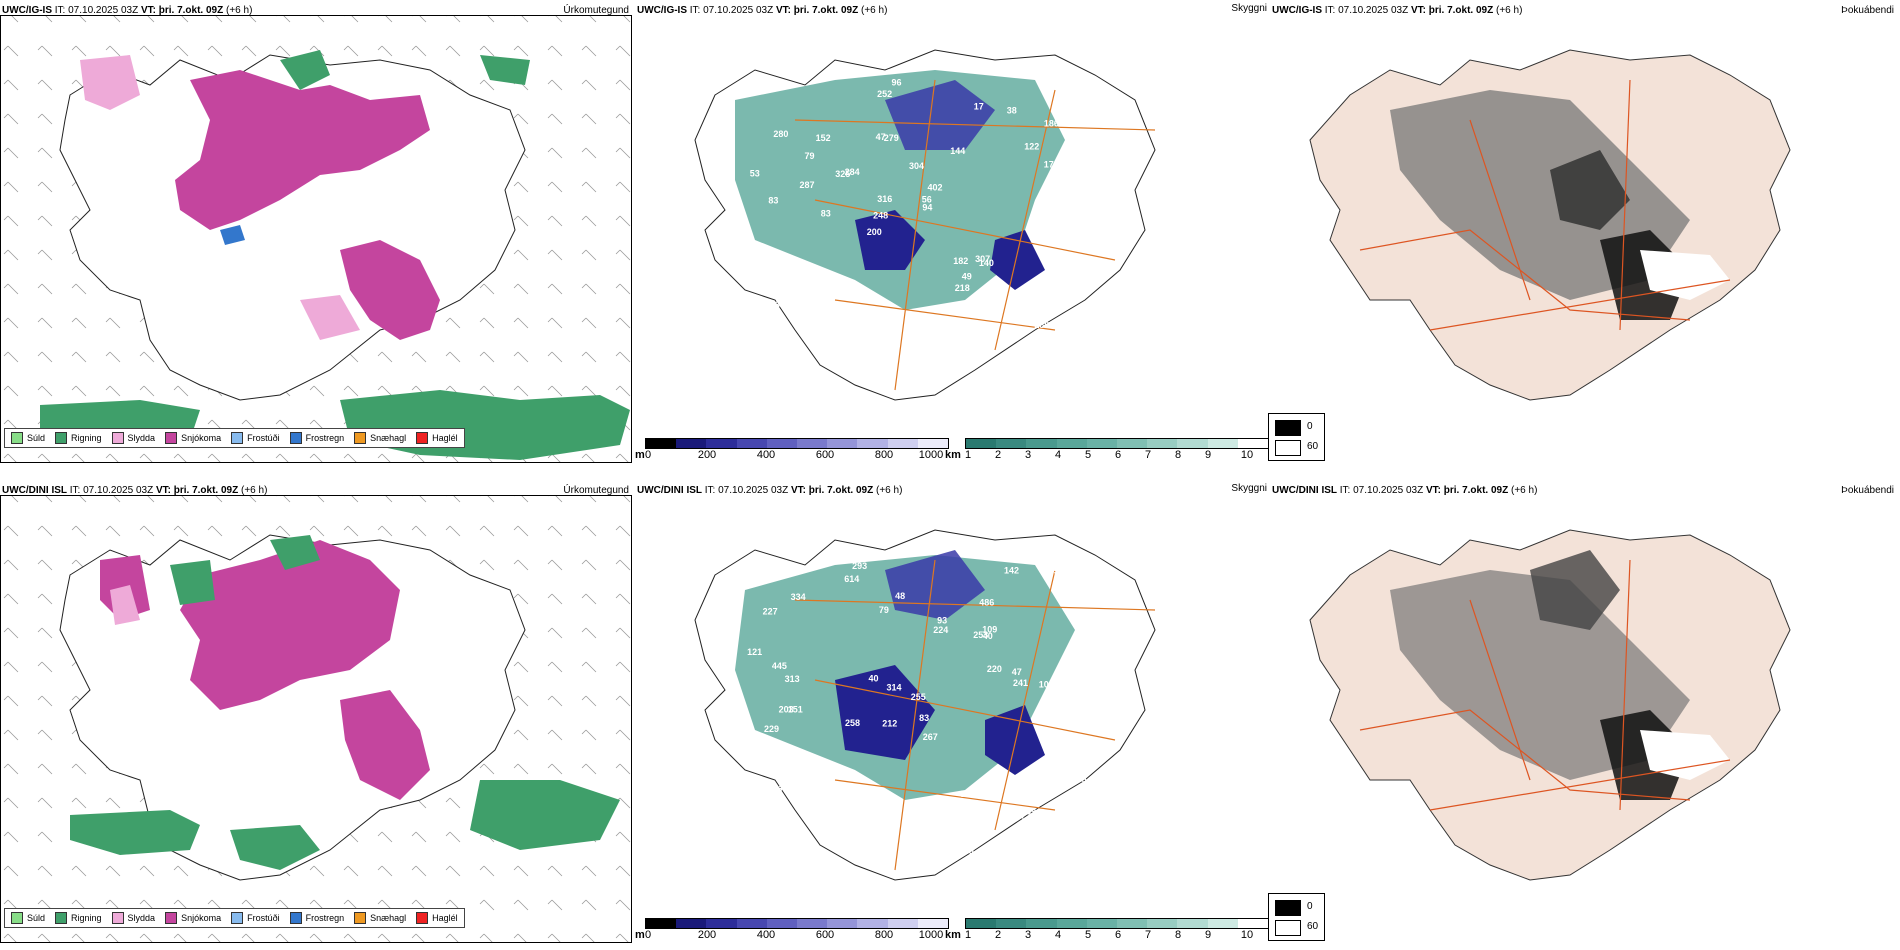 This screenshot has height=950, width=1900. What do you see at coordinates (874, 232) in the screenshot?
I see `peak-label: 200` at bounding box center [874, 232].